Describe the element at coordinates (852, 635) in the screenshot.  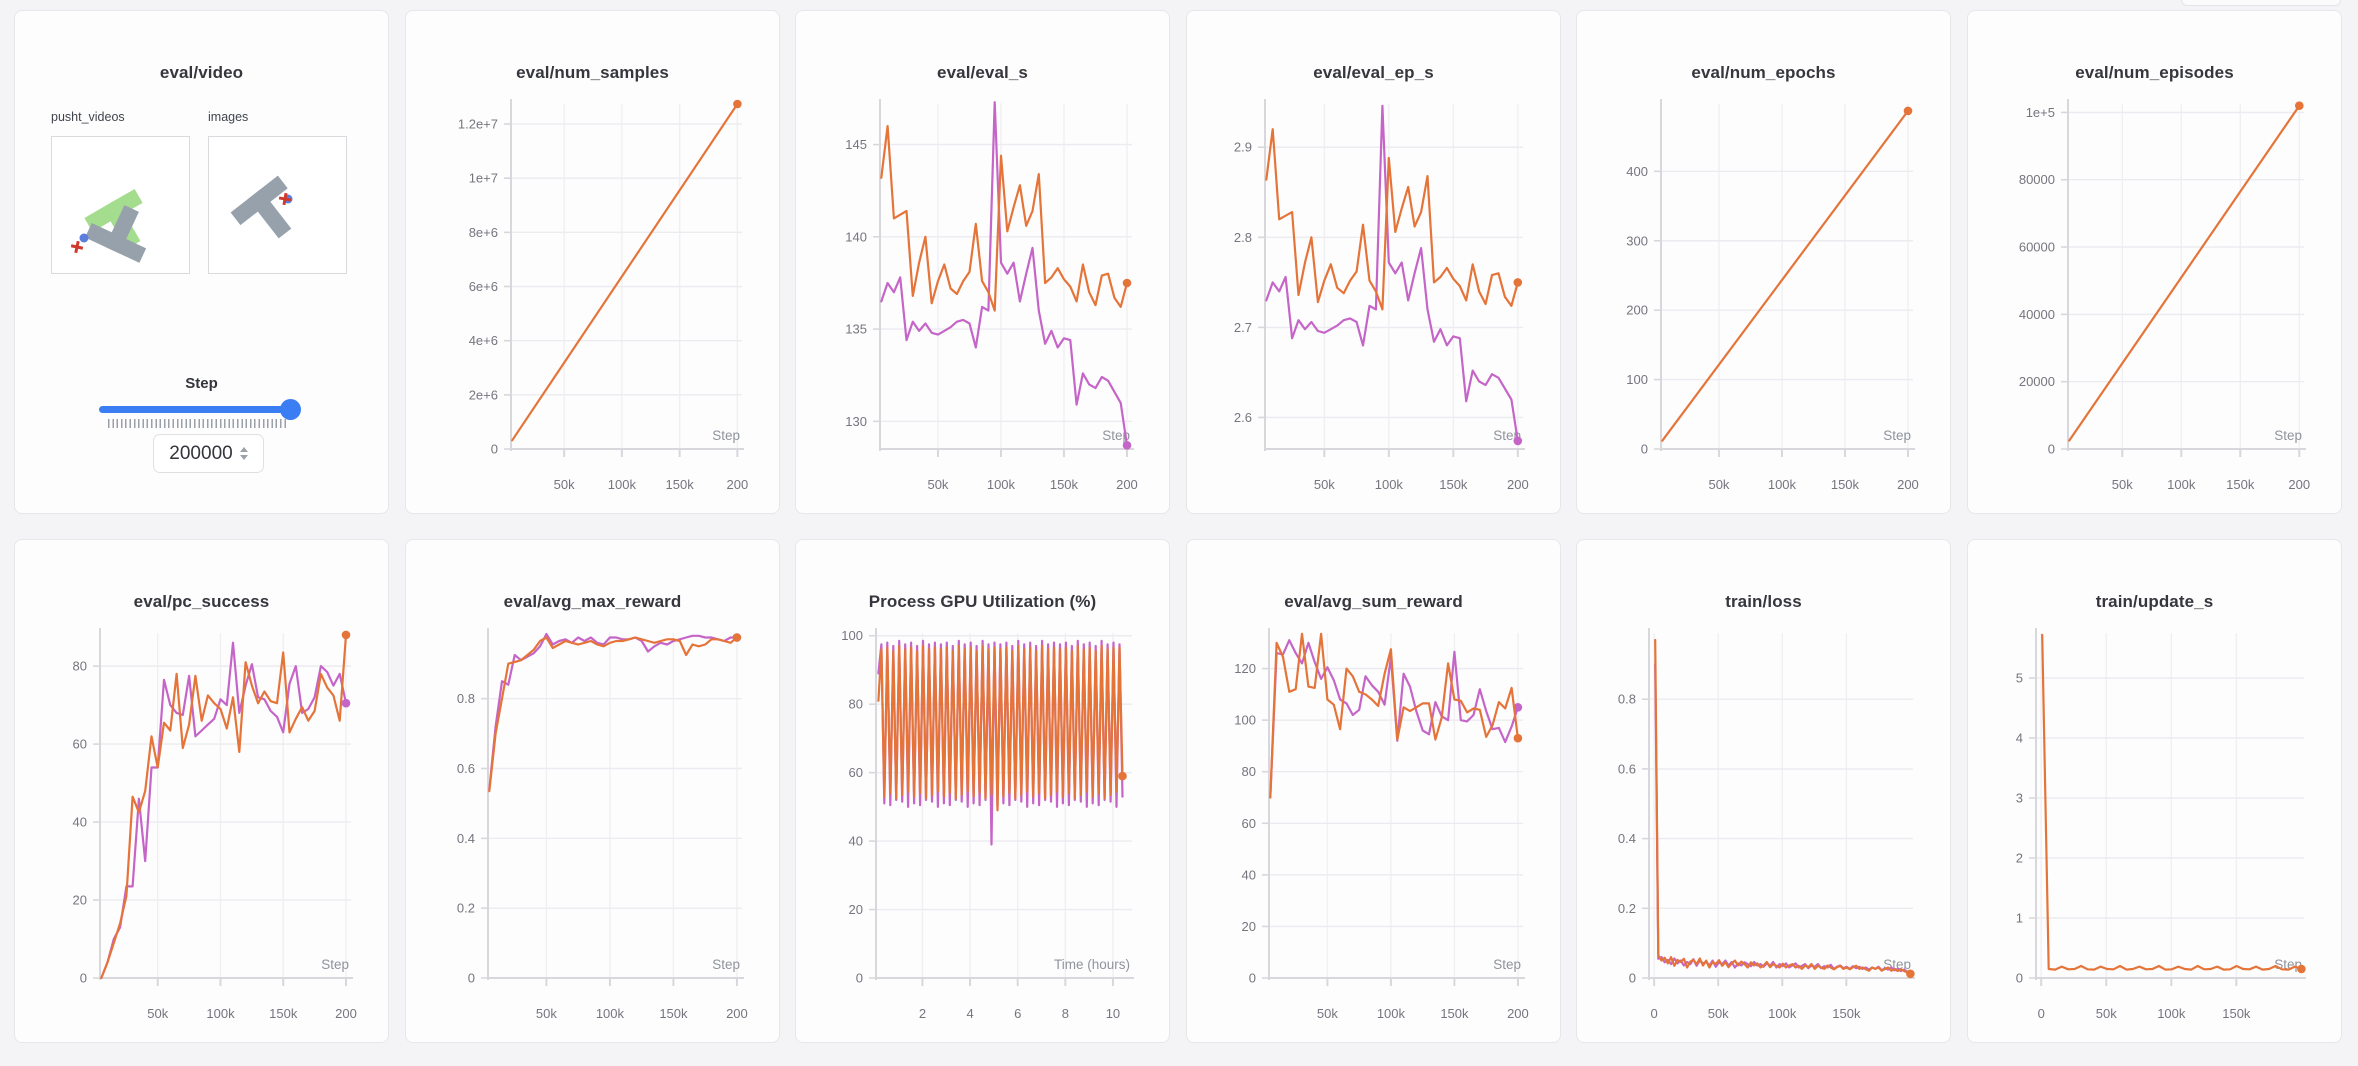
I see `y-tick-label: 100` at that location.